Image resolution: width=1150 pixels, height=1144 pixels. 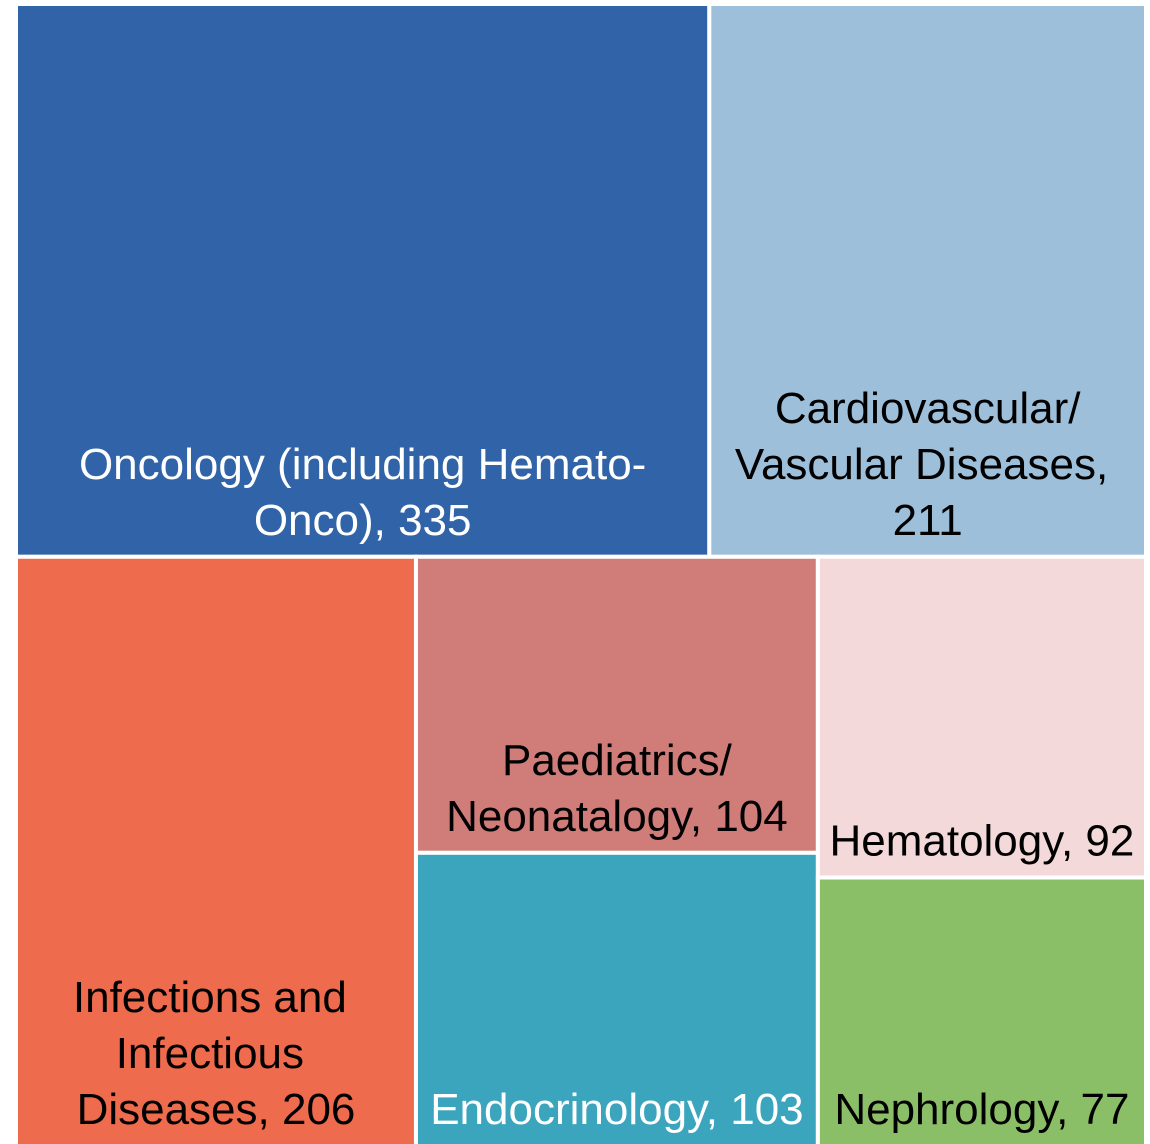 I want to click on label-line: Neonatalogy, 104, so click(x=617, y=816).